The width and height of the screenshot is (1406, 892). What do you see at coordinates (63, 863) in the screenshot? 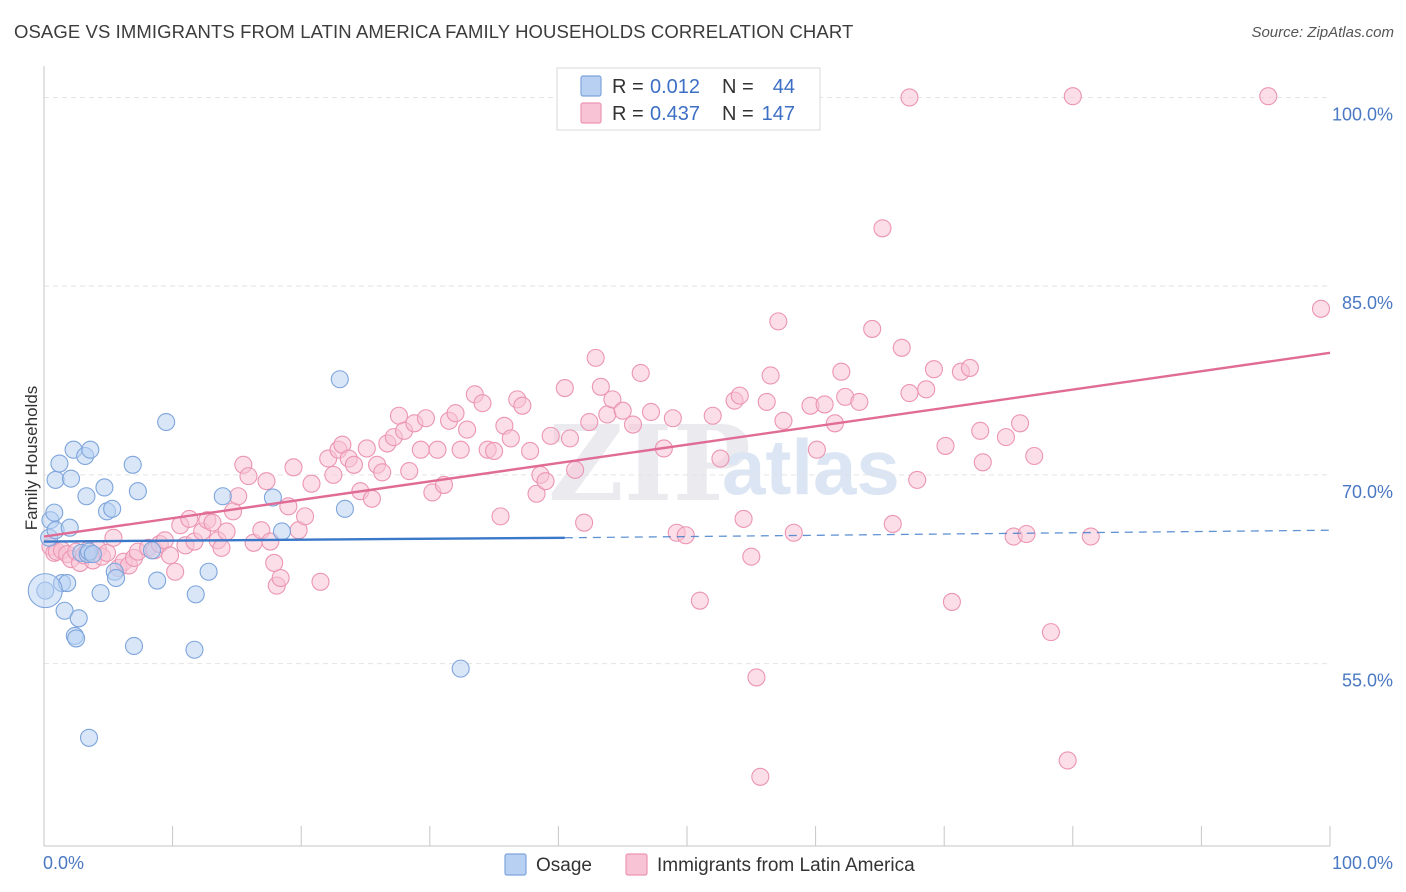
I see `x-tick-label-left: 0.0%` at bounding box center [63, 863].